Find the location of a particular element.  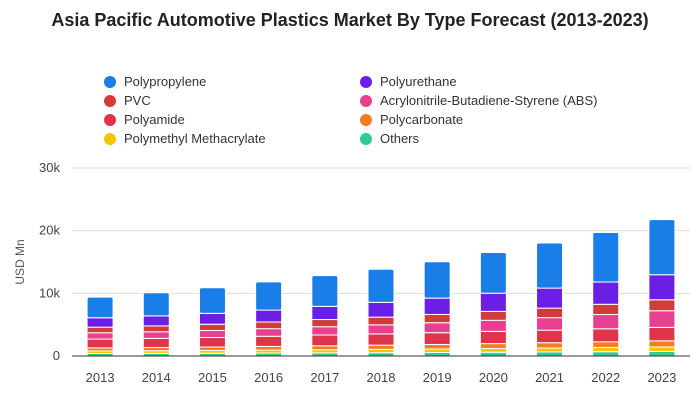

x-tick-label: 2017 is located at coordinates (324, 377).